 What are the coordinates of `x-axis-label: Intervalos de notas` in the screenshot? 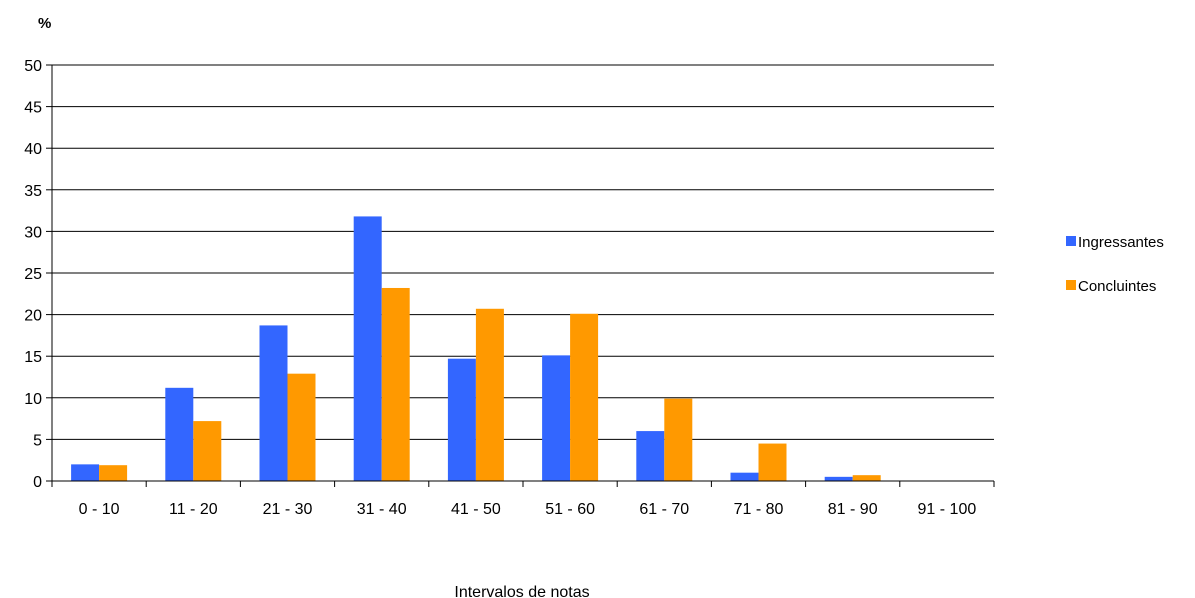 It's located at (521, 591).